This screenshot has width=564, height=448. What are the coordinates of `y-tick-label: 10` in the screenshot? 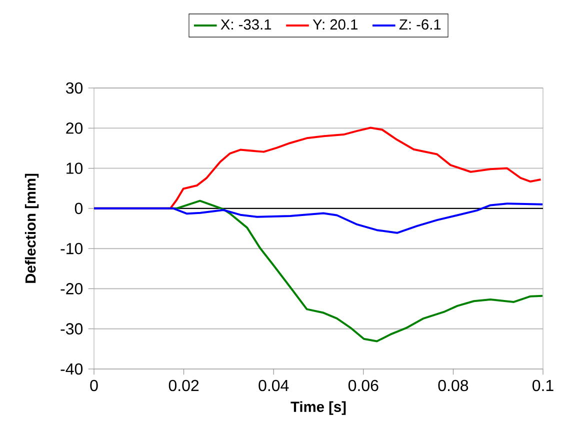 It's located at (74, 168).